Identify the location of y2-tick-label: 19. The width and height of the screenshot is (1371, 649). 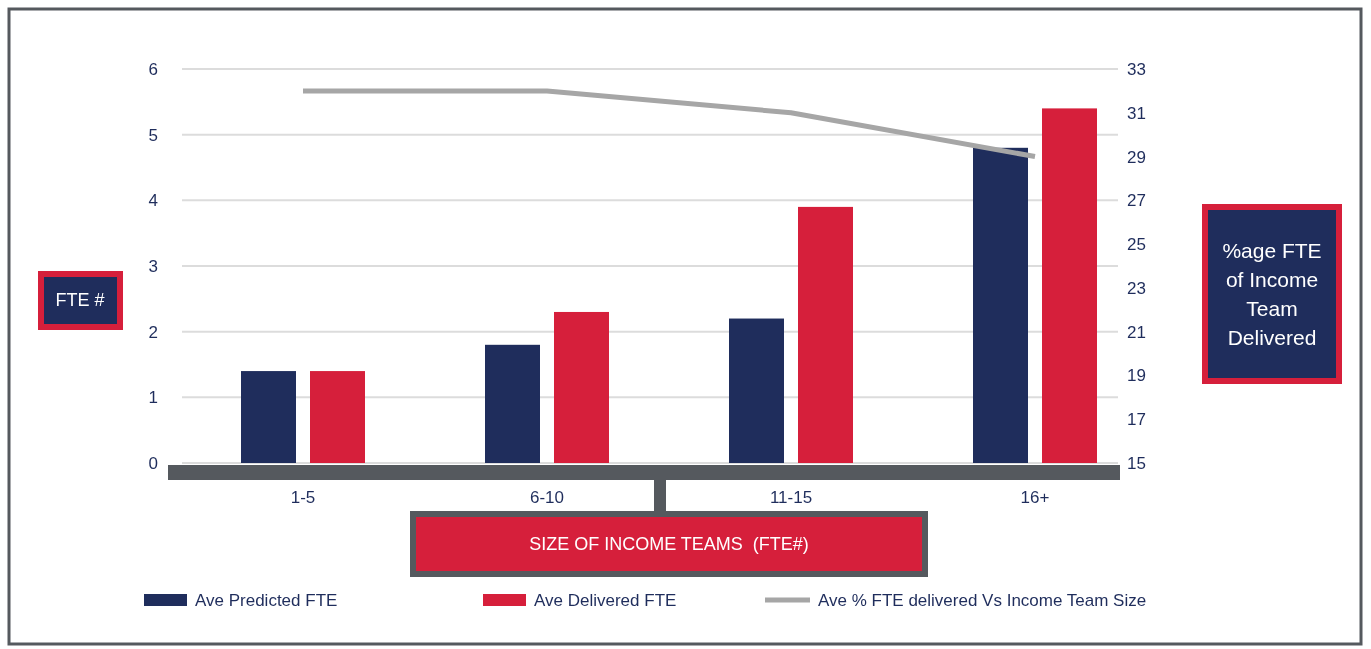
(1136, 376).